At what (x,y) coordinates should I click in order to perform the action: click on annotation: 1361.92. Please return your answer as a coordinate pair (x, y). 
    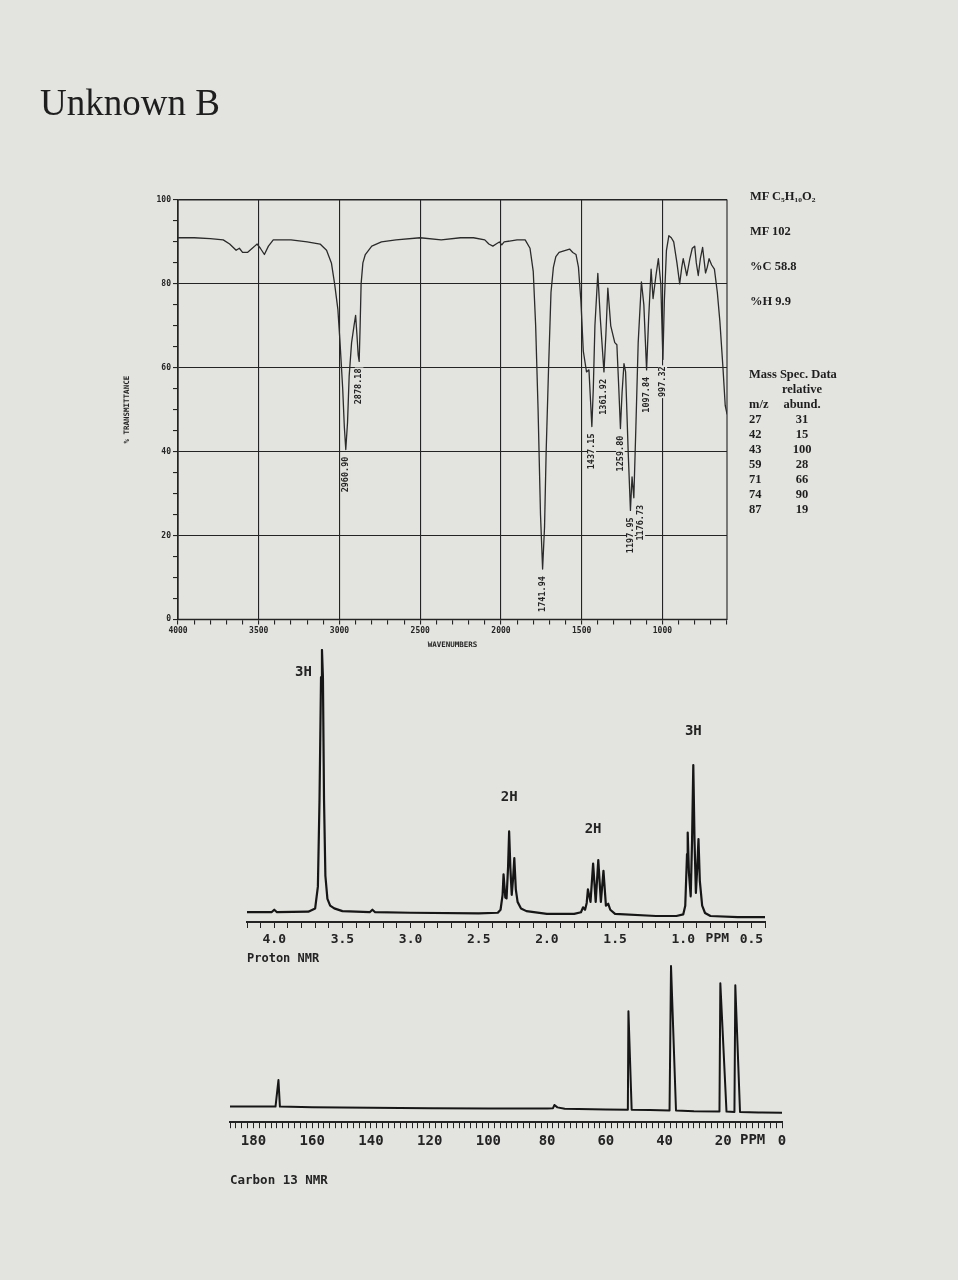
    Looking at the image, I should click on (603, 396).